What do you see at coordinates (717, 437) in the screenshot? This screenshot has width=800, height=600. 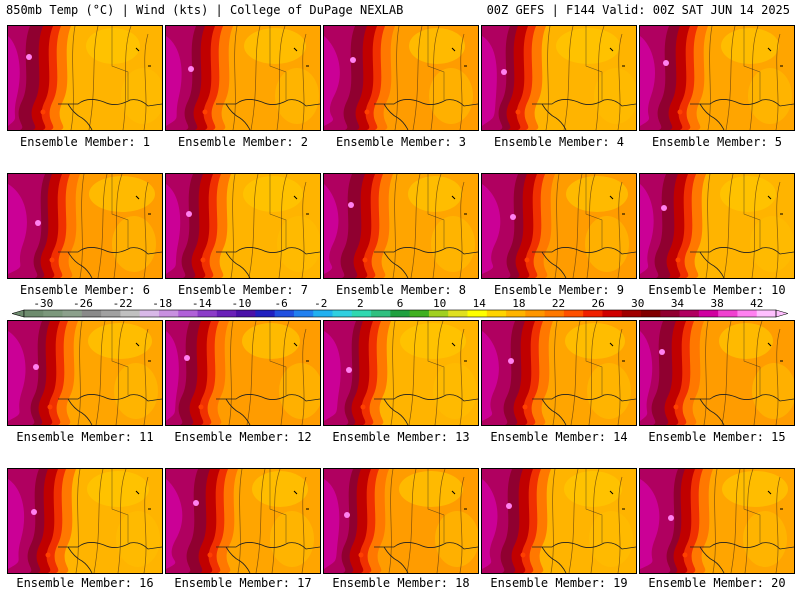 I see `ensemble-member-caption: Ensemble Member: 15` at bounding box center [717, 437].